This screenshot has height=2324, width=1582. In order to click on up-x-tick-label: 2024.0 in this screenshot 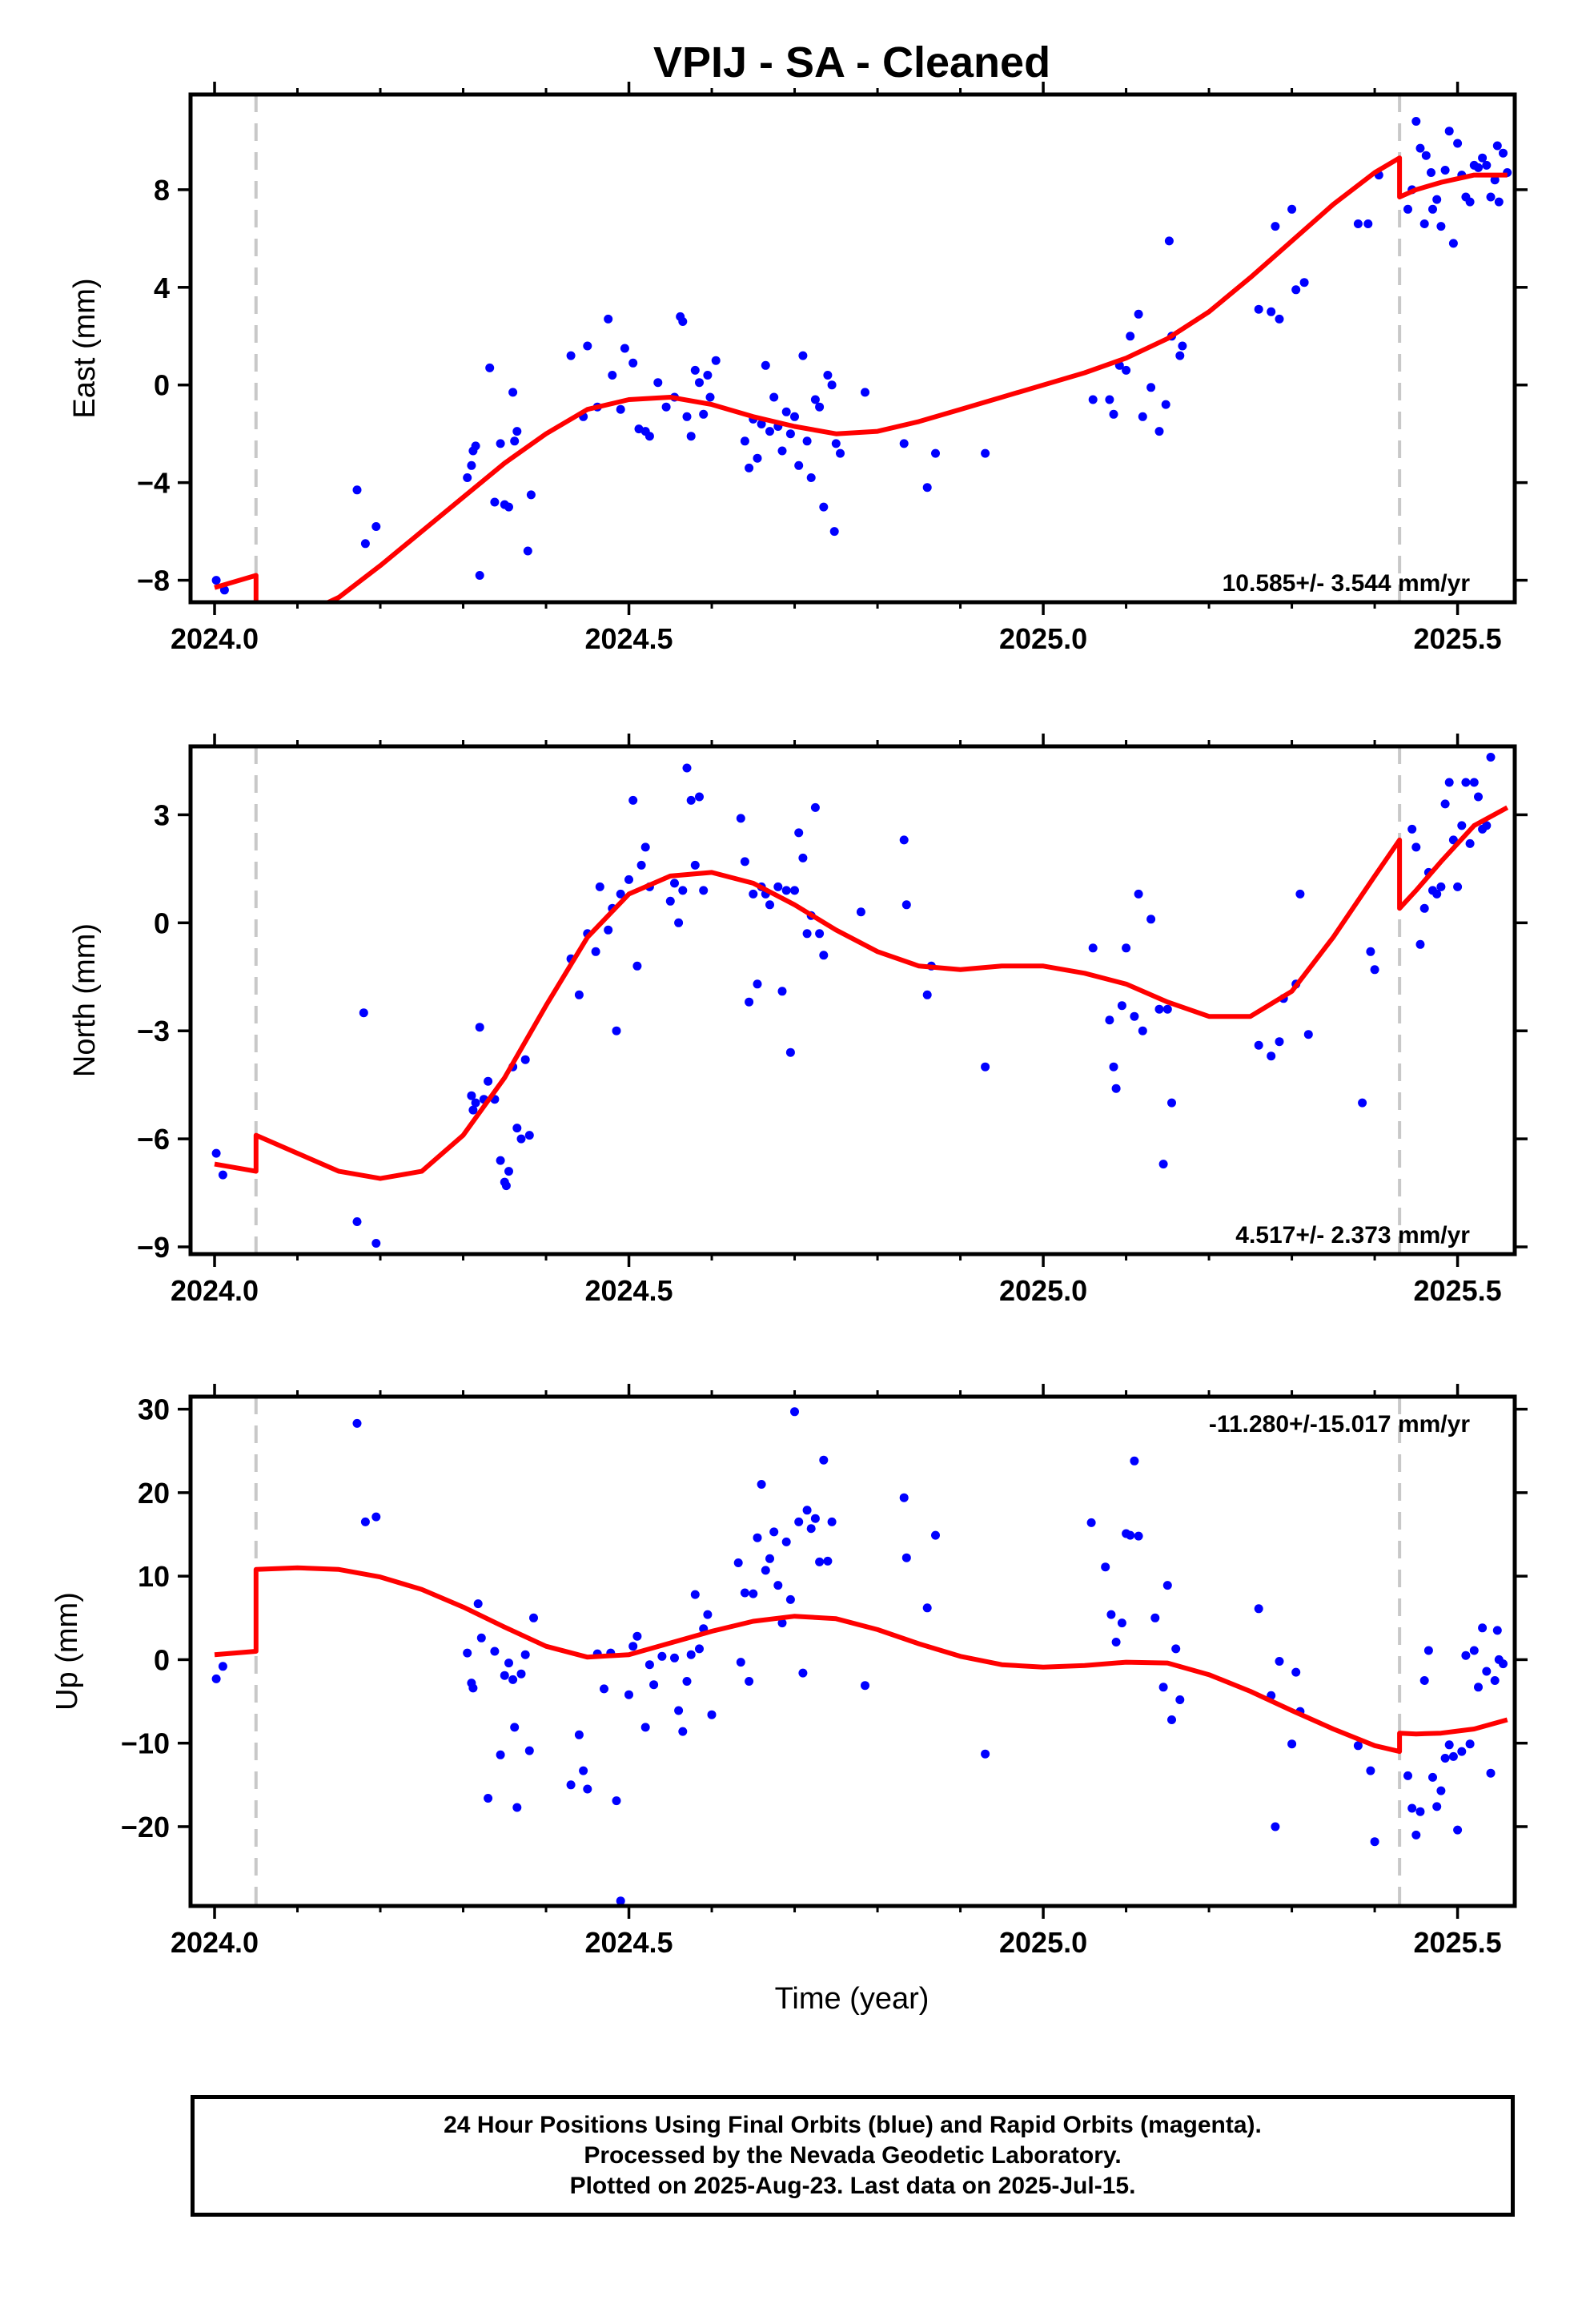, I will do `click(215, 1942)`.